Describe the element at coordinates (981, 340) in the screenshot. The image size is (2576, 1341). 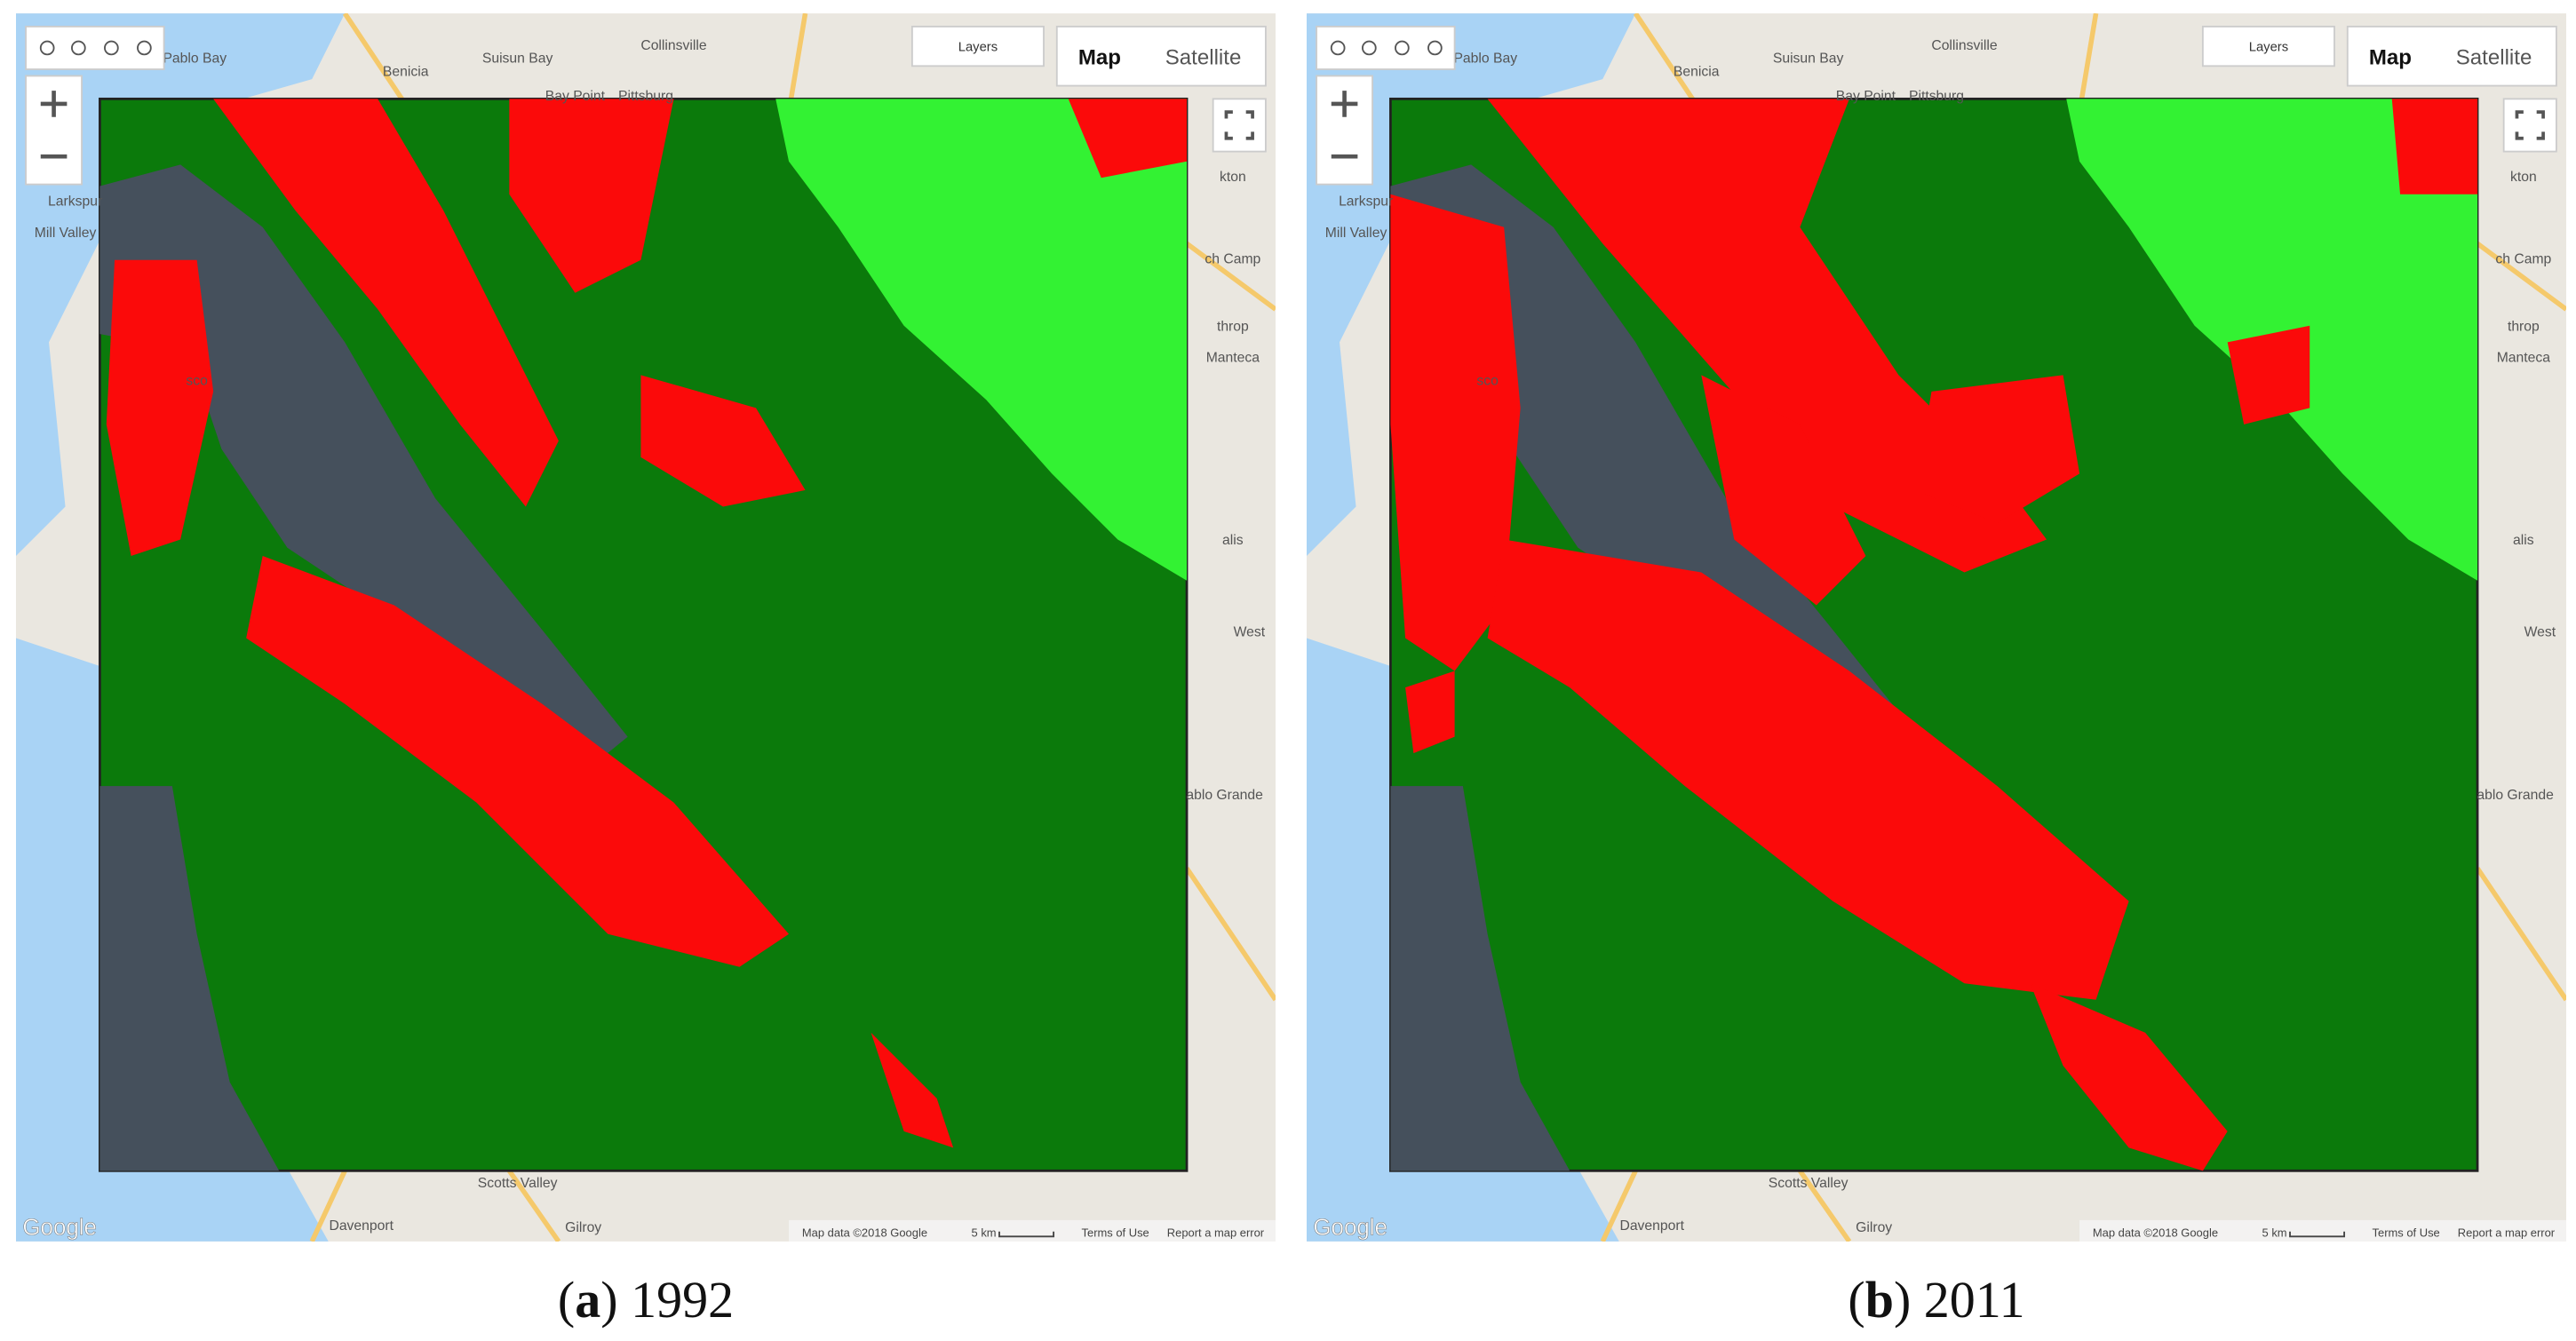
I see `cropland-class` at that location.